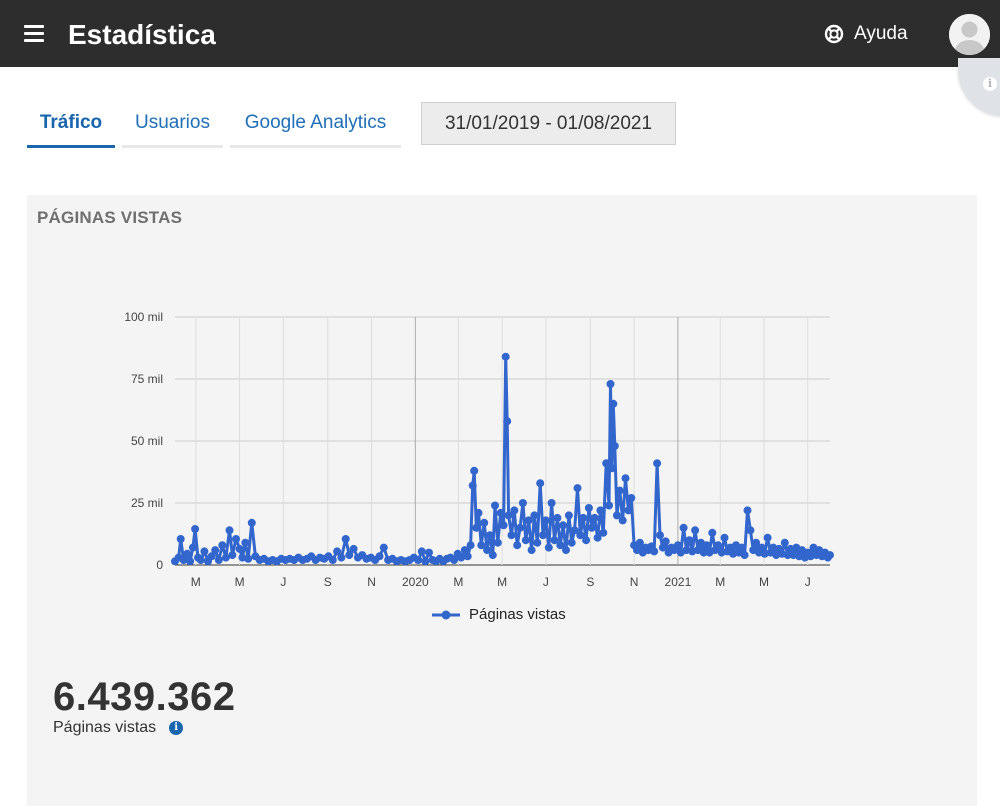 Image resolution: width=1000 pixels, height=806 pixels. I want to click on x-tick-label: N, so click(371, 582).